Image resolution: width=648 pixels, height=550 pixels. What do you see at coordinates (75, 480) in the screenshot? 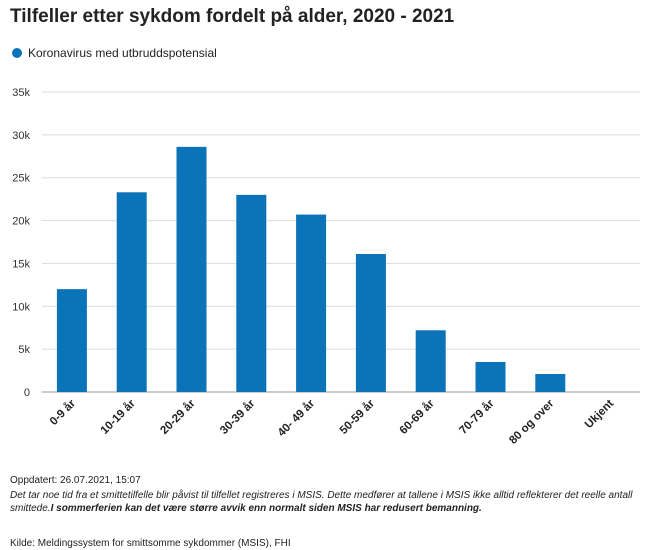
I see `updated-text: Oppdatert: 26.07.2021, 15:07` at bounding box center [75, 480].